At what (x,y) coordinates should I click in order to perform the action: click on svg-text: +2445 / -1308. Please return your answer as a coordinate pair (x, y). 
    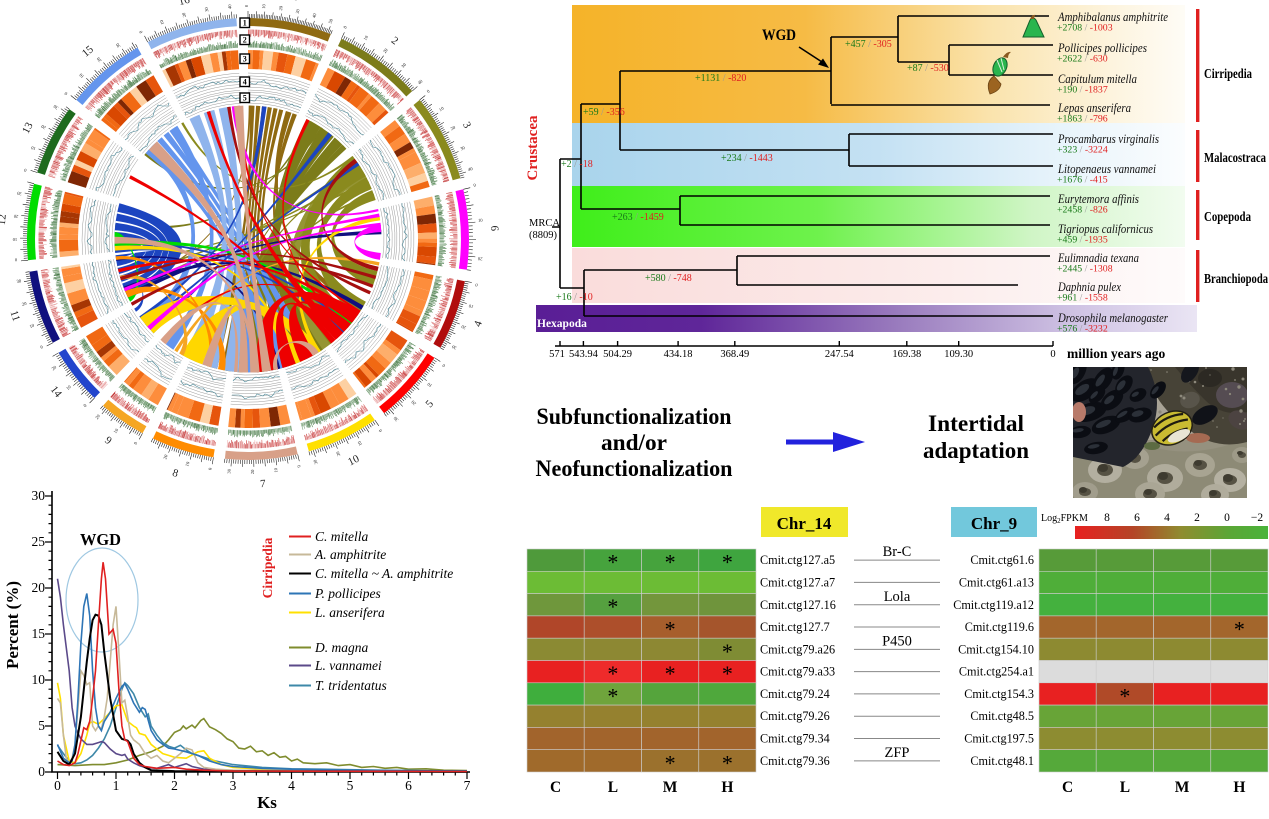
    Looking at the image, I should click on (1085, 269).